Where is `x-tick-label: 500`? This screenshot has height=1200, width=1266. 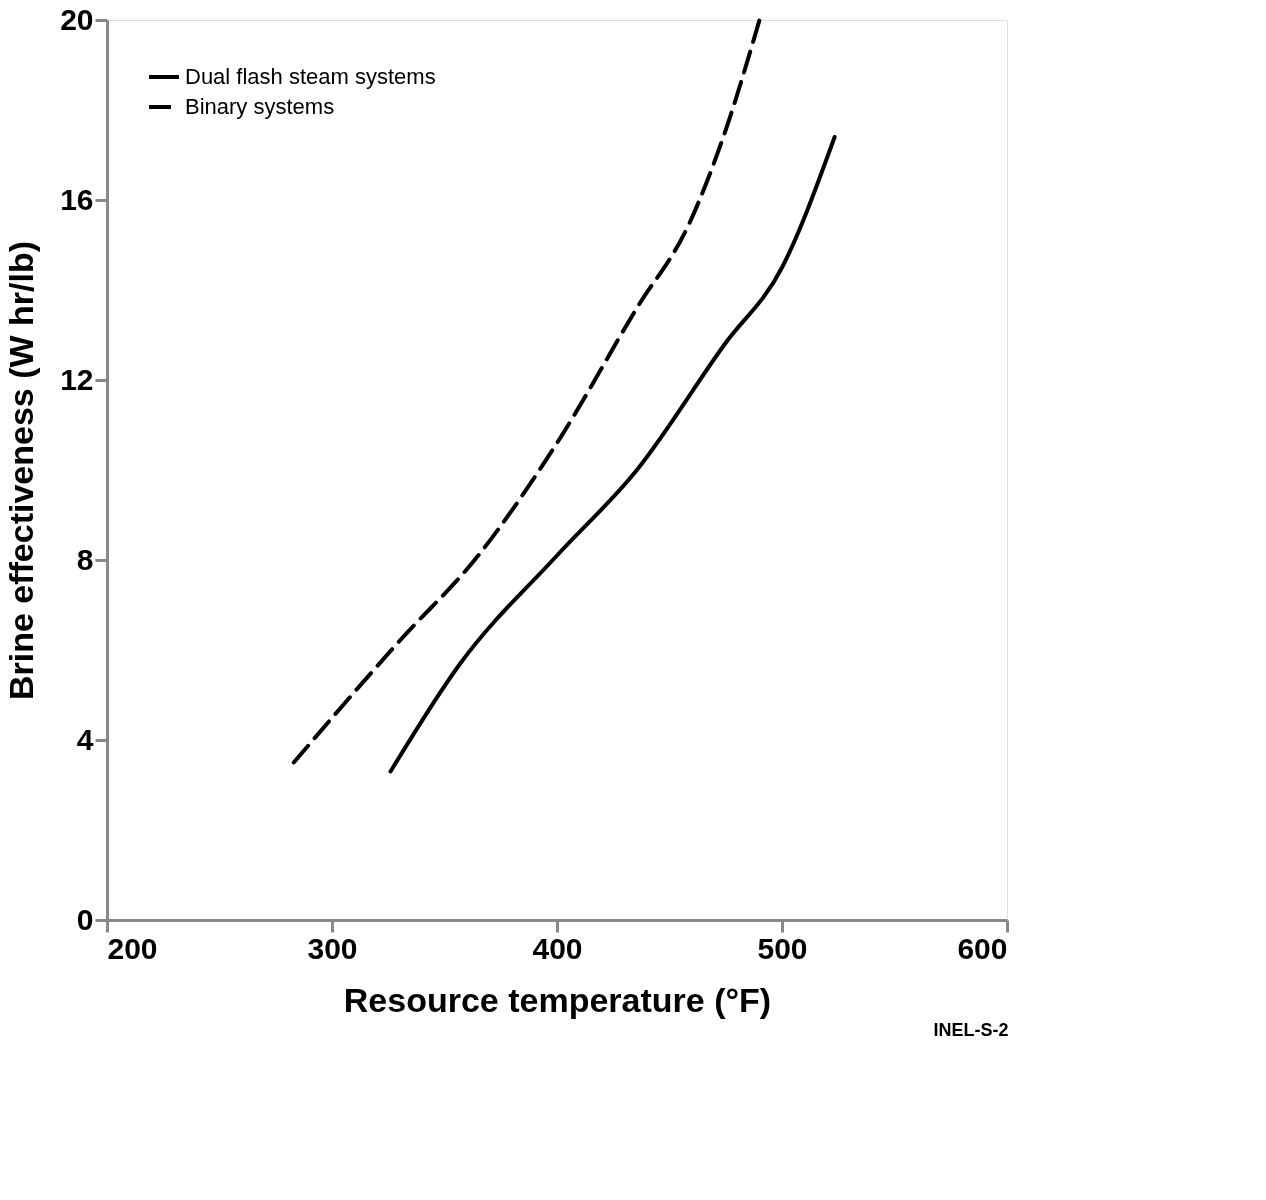
x-tick-label: 500 is located at coordinates (782, 948).